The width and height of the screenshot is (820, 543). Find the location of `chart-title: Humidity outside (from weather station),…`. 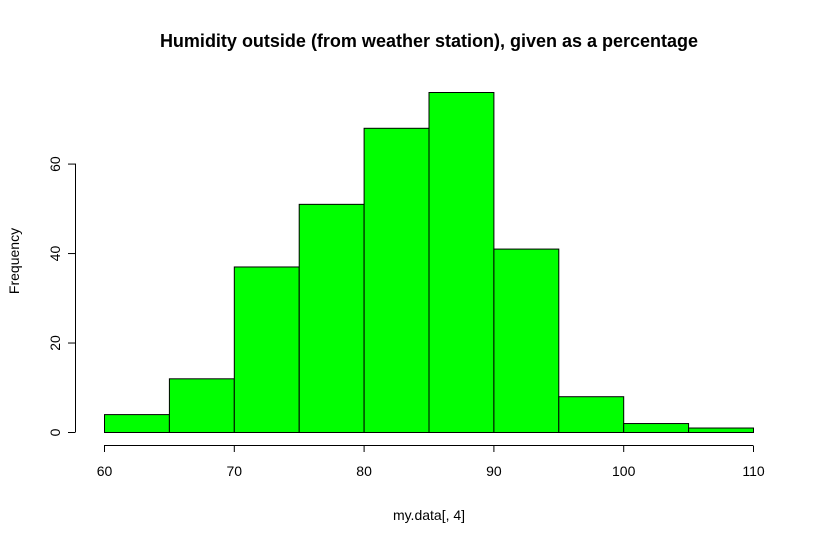

chart-title: Humidity outside (from weather station),… is located at coordinates (429, 41).